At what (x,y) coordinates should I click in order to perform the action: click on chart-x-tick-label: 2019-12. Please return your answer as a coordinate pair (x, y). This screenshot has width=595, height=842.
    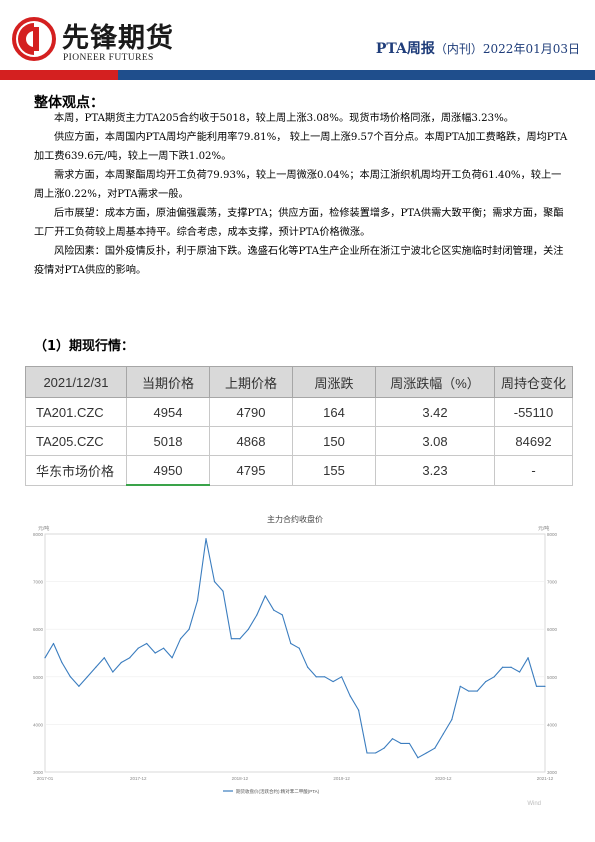
    Looking at the image, I should click on (341, 778).